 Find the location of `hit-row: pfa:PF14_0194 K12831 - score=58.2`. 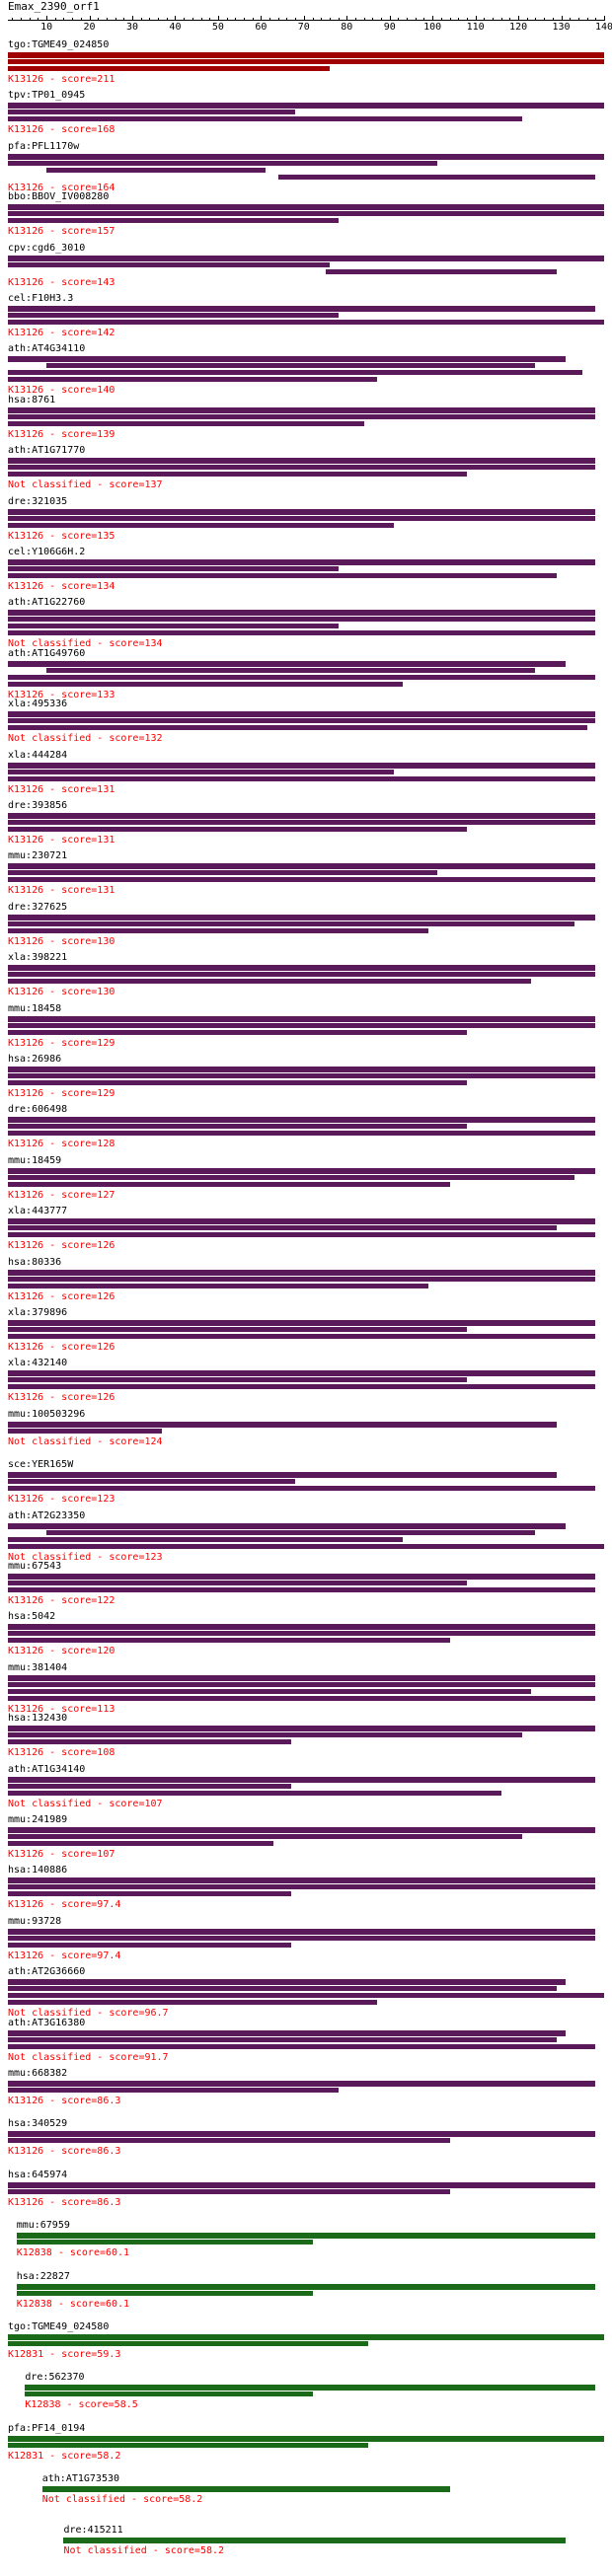

hit-row: pfa:PF14_0194 K12831 - score=58.2 is located at coordinates (306, 2448).